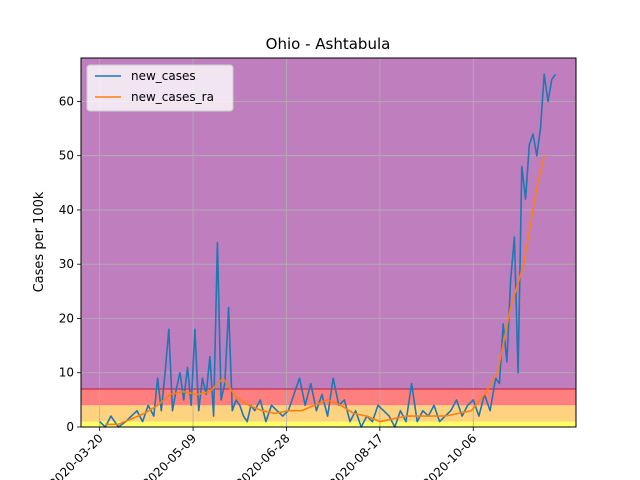 The image size is (640, 480). I want to click on y-tick-label-1: 10, so click(66, 373).